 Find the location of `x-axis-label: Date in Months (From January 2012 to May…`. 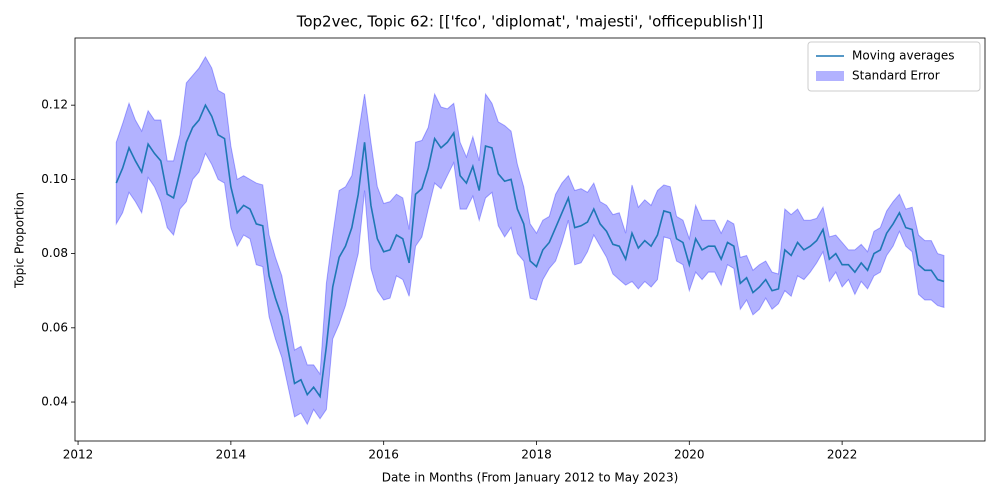

x-axis-label: Date in Months (From January 2012 to May… is located at coordinates (530, 478).